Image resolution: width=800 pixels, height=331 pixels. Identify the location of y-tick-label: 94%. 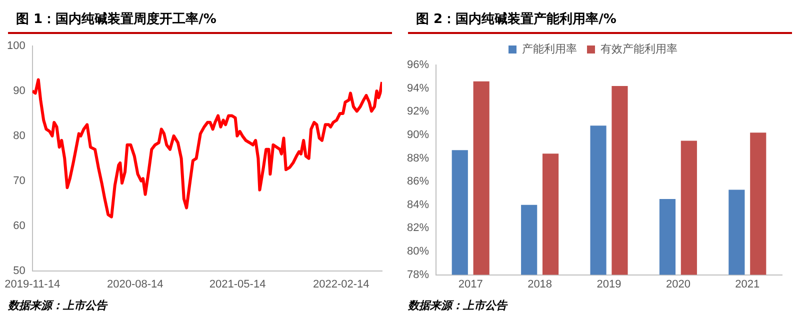
(418, 88).